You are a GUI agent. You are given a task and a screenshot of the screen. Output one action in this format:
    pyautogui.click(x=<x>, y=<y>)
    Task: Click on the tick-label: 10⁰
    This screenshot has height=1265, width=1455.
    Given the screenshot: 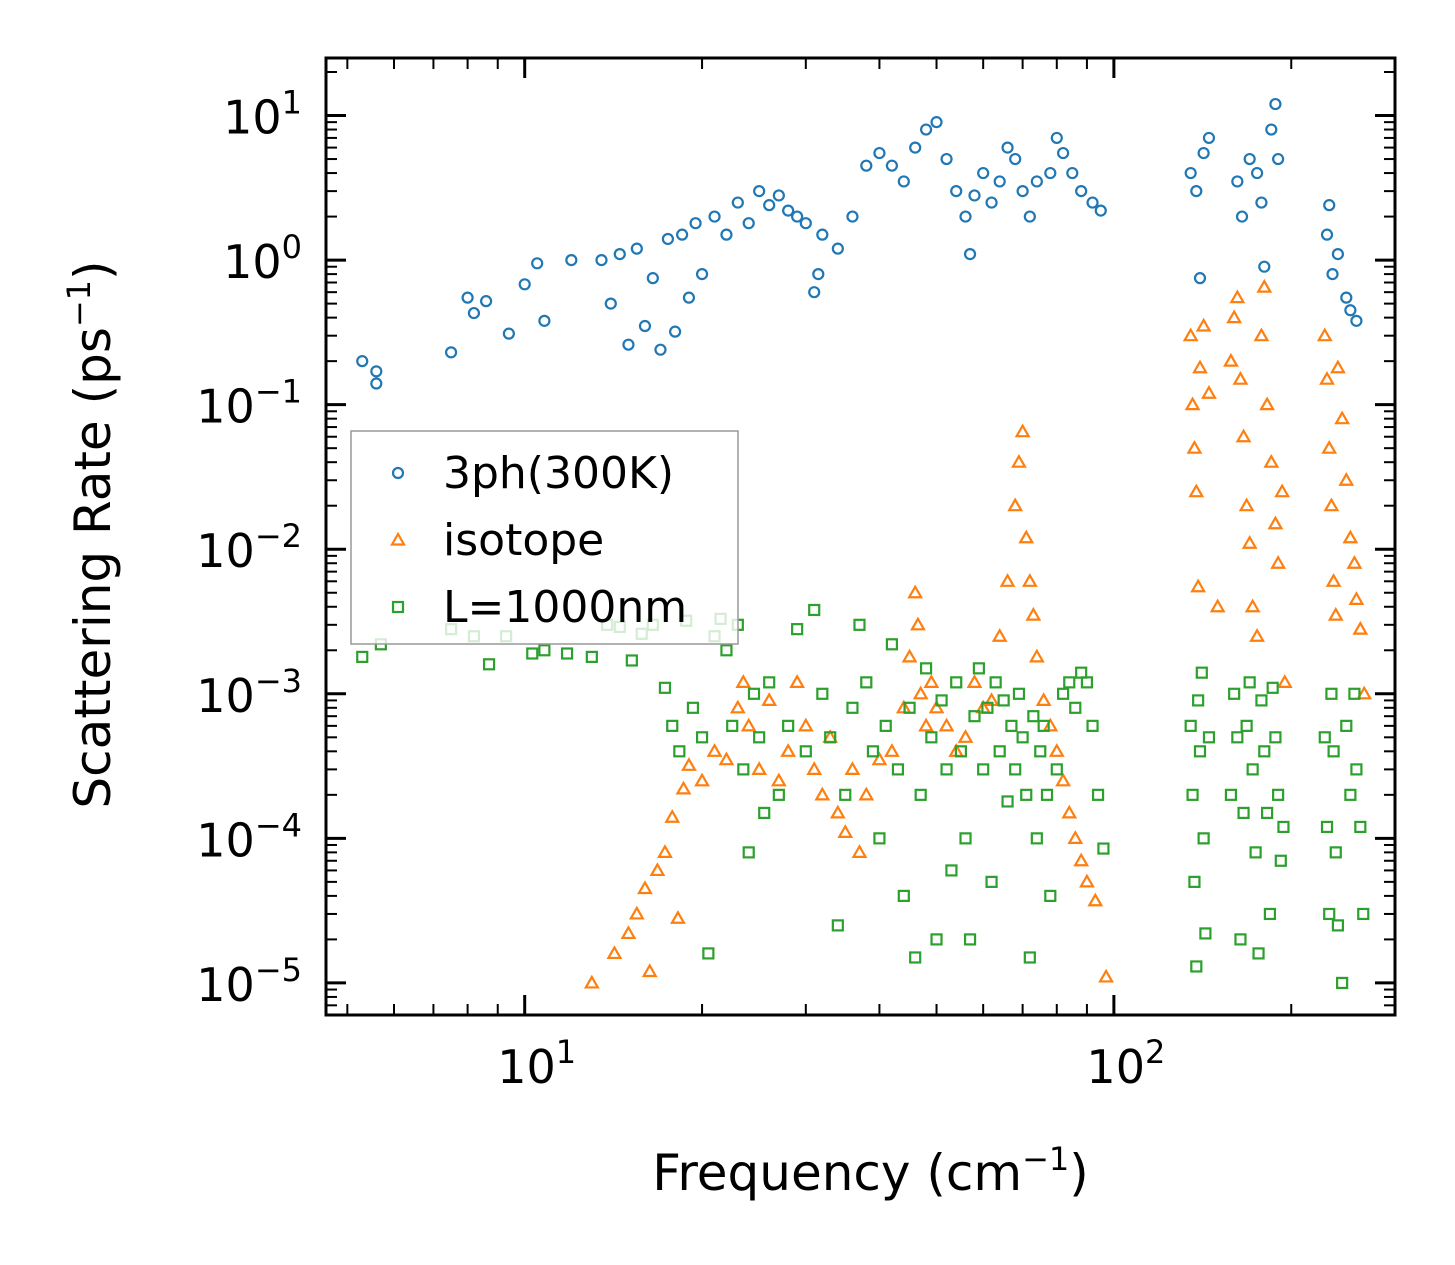 What is the action you would take?
    pyautogui.click(x=262, y=258)
    